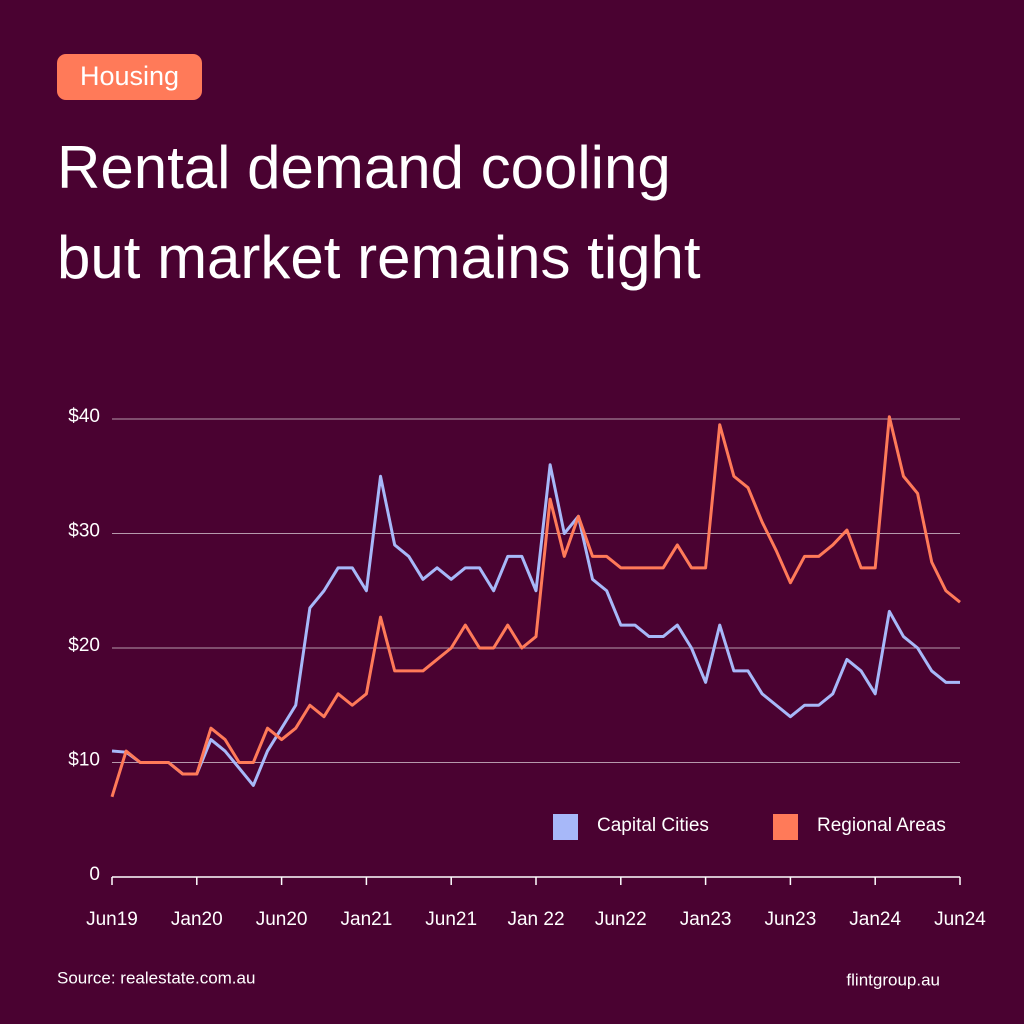 This screenshot has height=1024, width=1024. Describe the element at coordinates (197, 919) in the screenshot. I see `x-tick-label: Jan20` at that location.